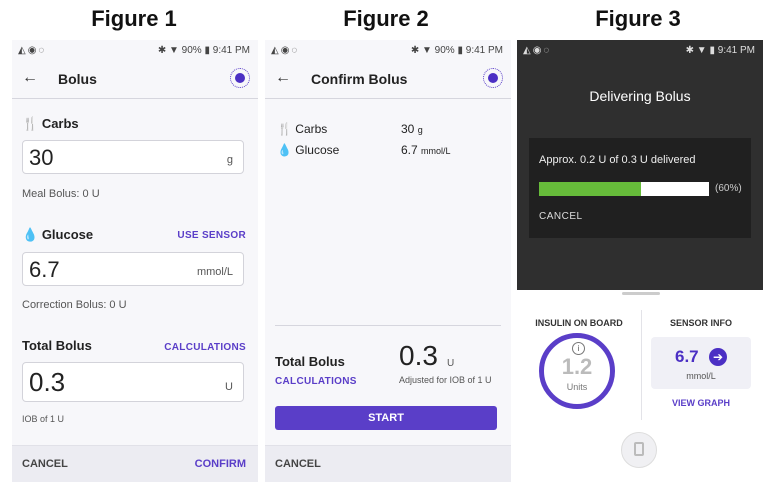 Image resolution: width=768 pixels, height=499 pixels. What do you see at coordinates (718, 357) in the screenshot?
I see `arrow-right-icon: ➔` at bounding box center [718, 357].